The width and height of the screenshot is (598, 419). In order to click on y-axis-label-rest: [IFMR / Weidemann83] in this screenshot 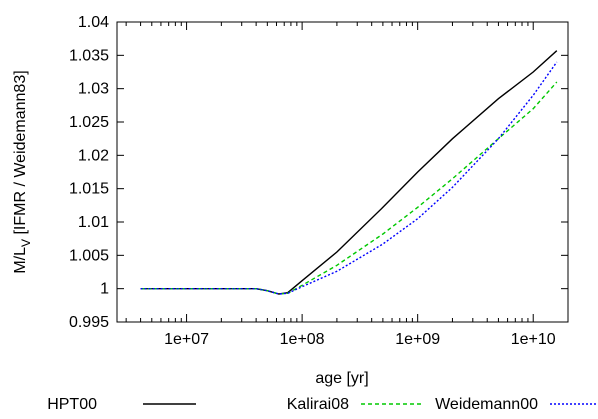, I will do `click(20, 154)`.